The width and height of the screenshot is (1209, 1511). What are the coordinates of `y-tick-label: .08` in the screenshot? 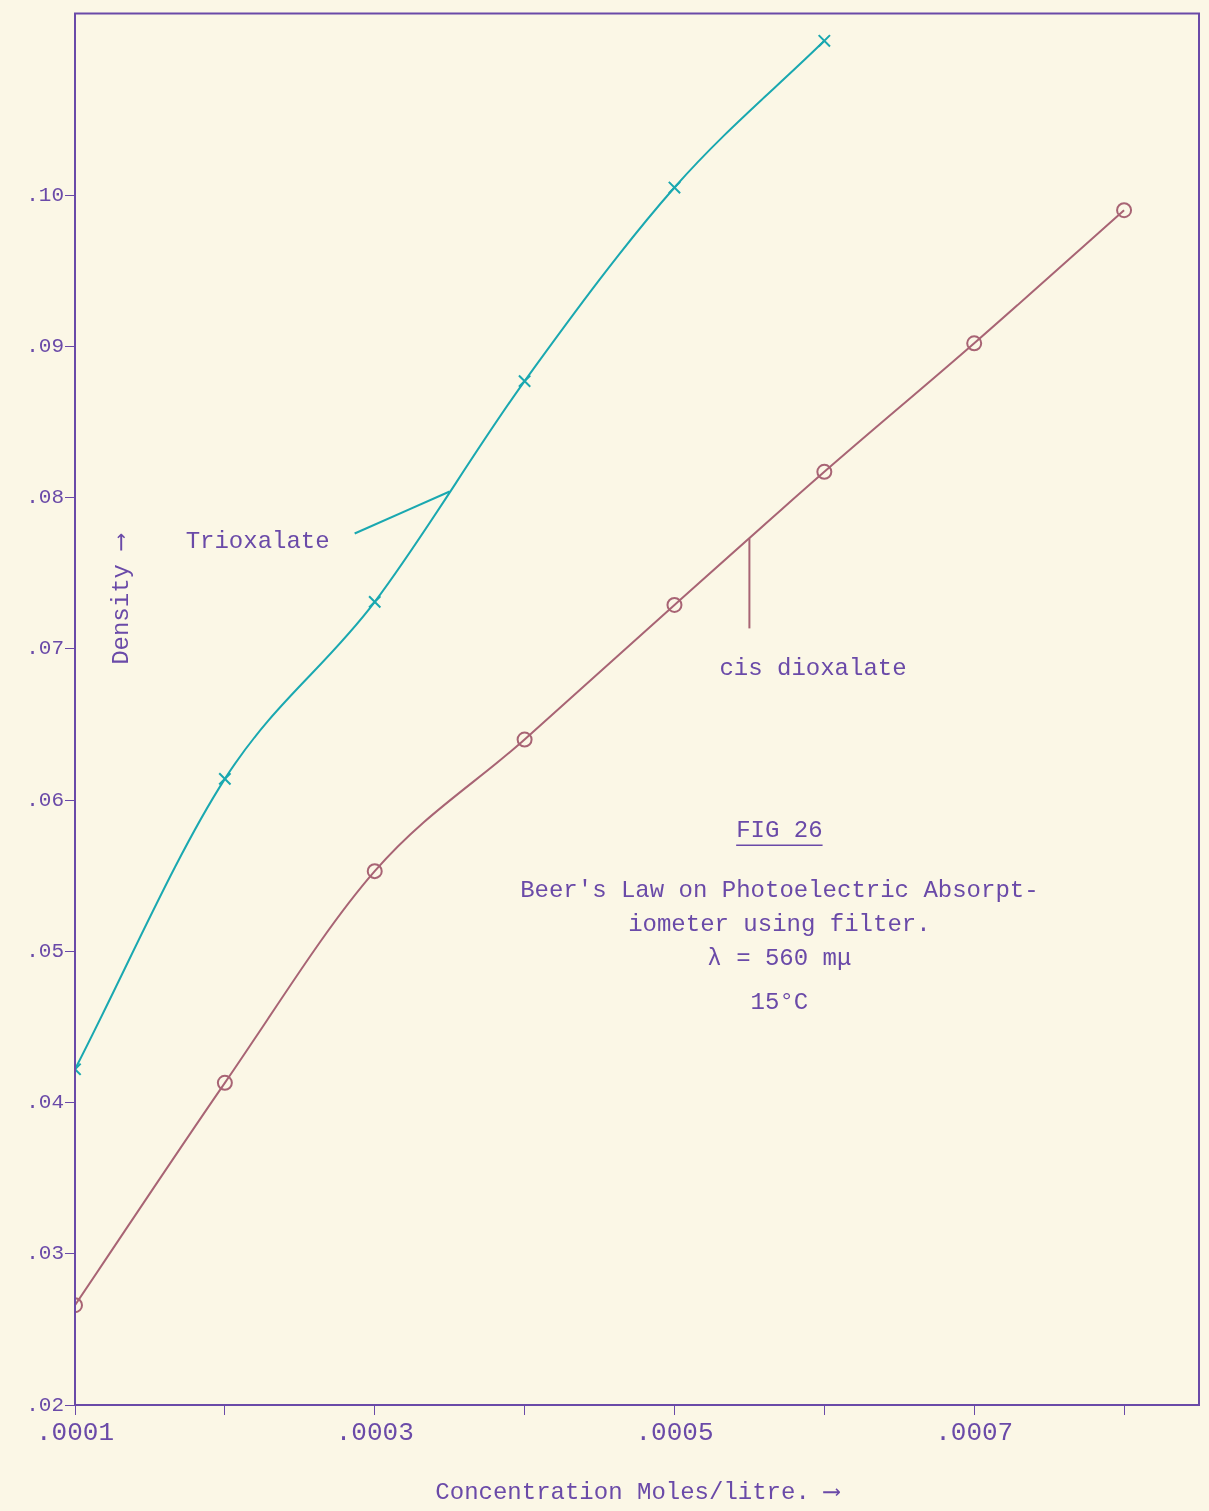 It's located at (45, 498).